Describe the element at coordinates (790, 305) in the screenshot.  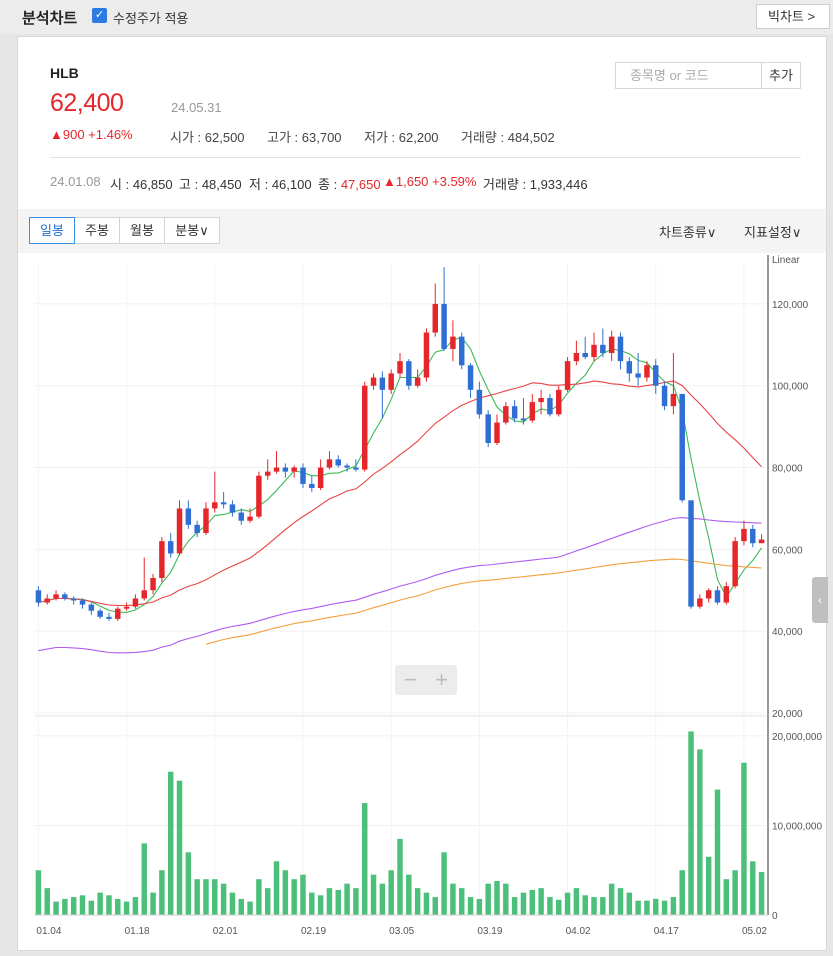
I see `price-tick-label: 120,000` at that location.